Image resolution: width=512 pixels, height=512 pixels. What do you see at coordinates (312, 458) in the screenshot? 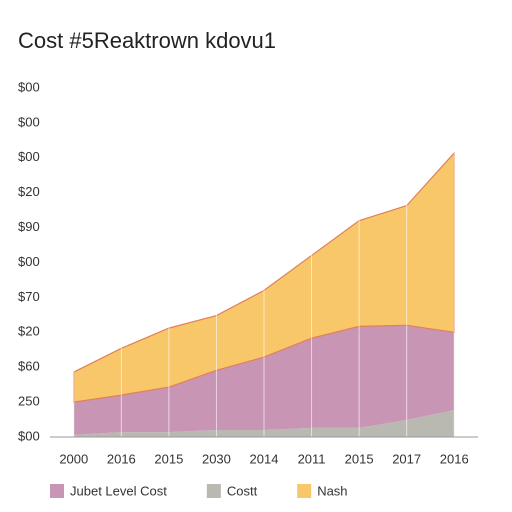
I see `x-tick-label: 2011` at bounding box center [312, 458].